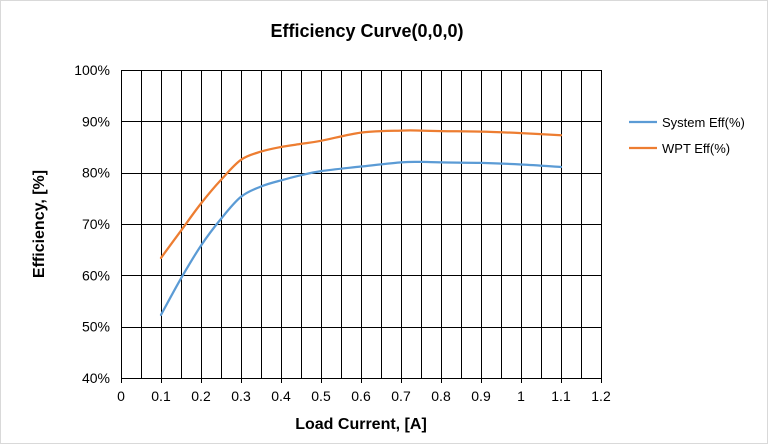 This screenshot has width=768, height=445. I want to click on x-tick-label: 0, so click(121, 396).